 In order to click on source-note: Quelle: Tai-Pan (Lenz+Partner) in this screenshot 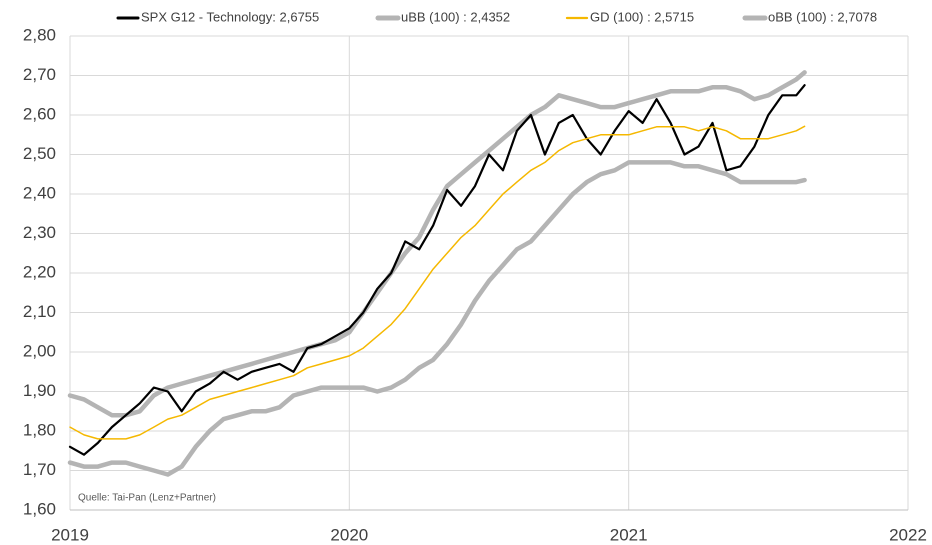, I will do `click(147, 498)`.